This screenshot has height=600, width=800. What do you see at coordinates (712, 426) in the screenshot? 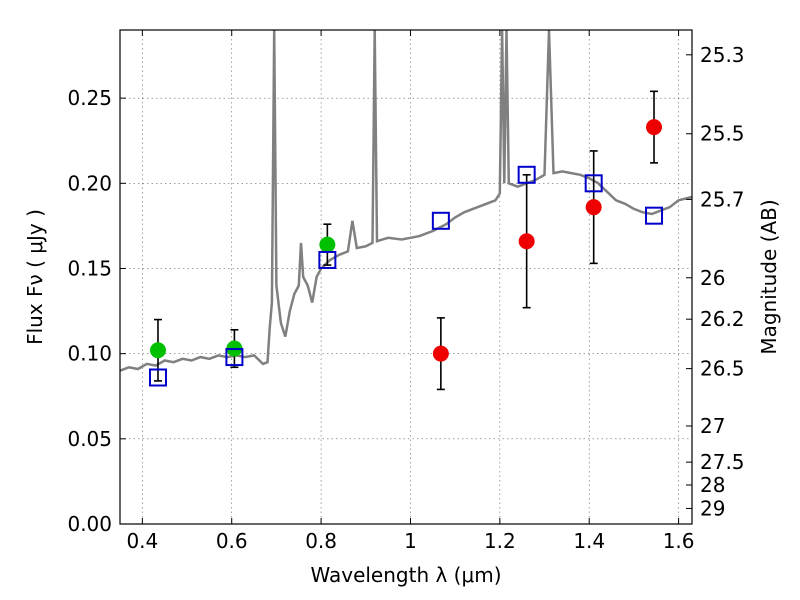
I see `right-tick-label: 27` at bounding box center [712, 426].